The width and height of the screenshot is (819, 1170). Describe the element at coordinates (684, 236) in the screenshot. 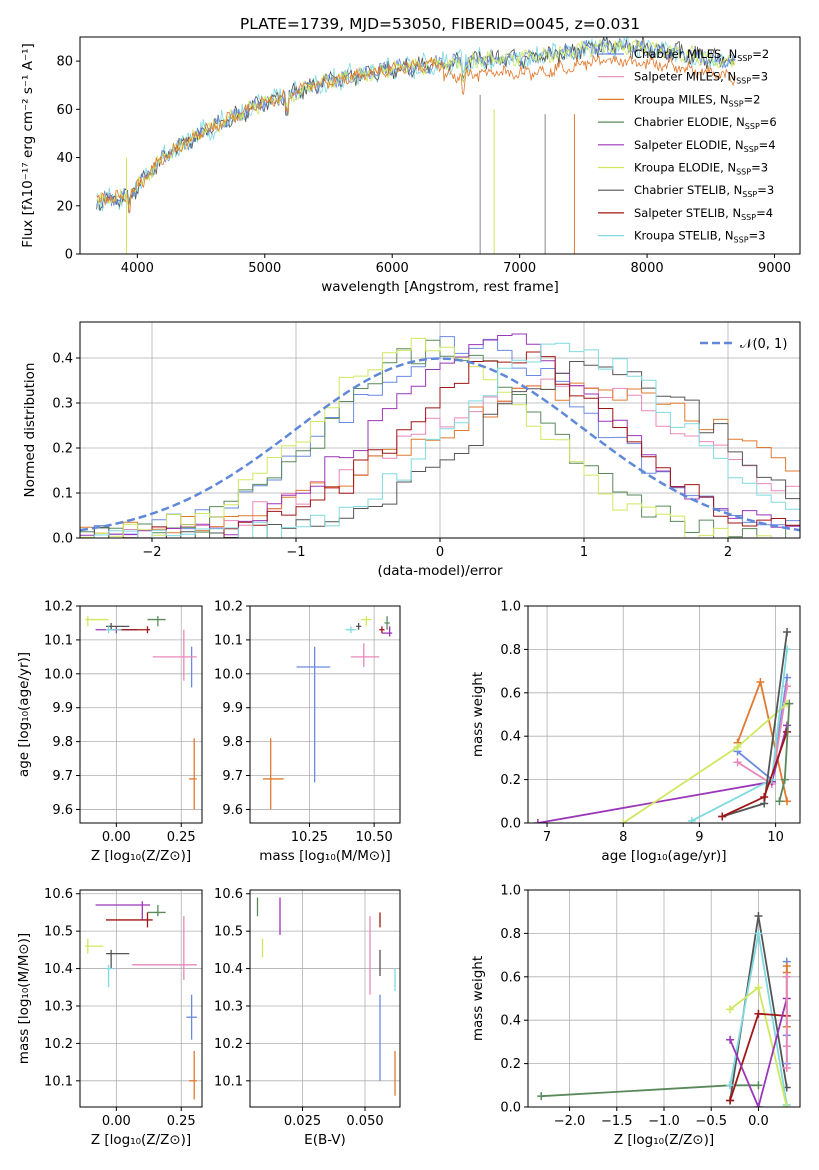

I see `legend-series-name: Kroupa STELIB, N` at that location.